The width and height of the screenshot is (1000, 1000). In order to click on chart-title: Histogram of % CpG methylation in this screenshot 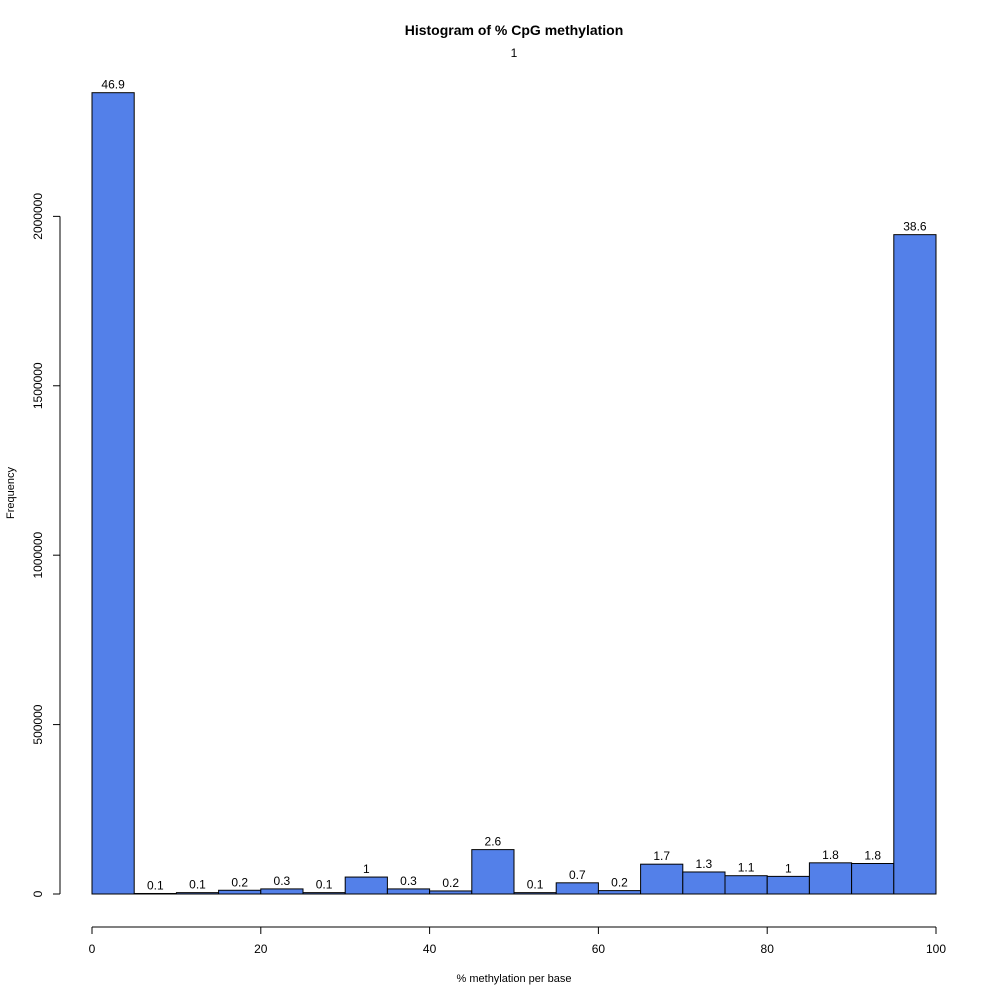, I will do `click(514, 30)`.